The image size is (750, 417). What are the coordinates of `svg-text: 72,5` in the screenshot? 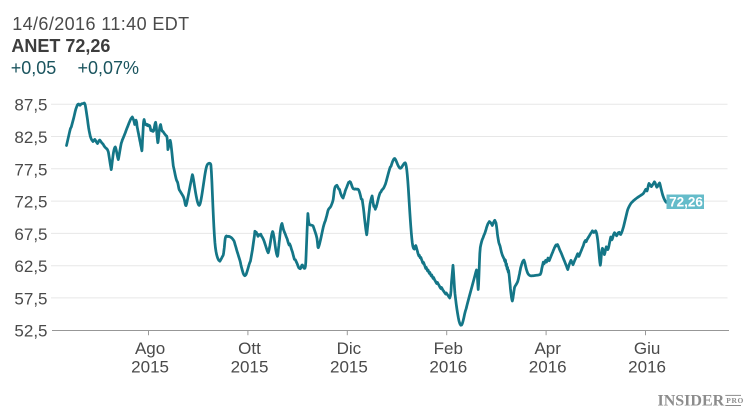 It's located at (30, 202).